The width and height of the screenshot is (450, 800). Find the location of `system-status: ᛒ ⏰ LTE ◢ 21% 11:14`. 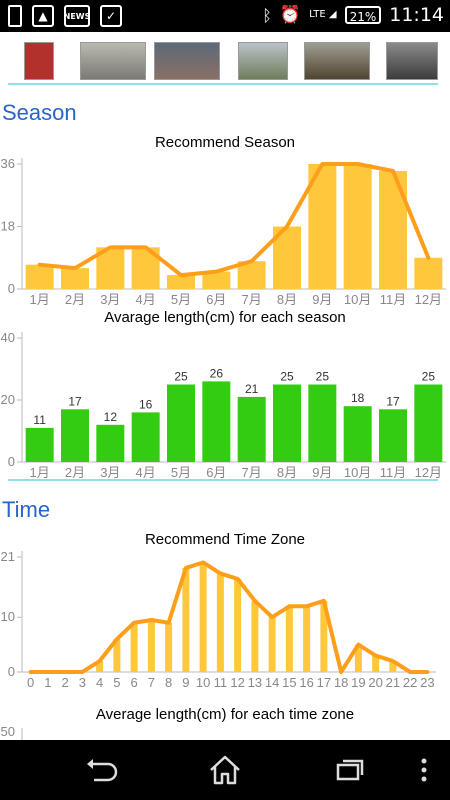

system-status: ᛒ ⏰ LTE ◢ 21% 11:14 is located at coordinates (353, 15).